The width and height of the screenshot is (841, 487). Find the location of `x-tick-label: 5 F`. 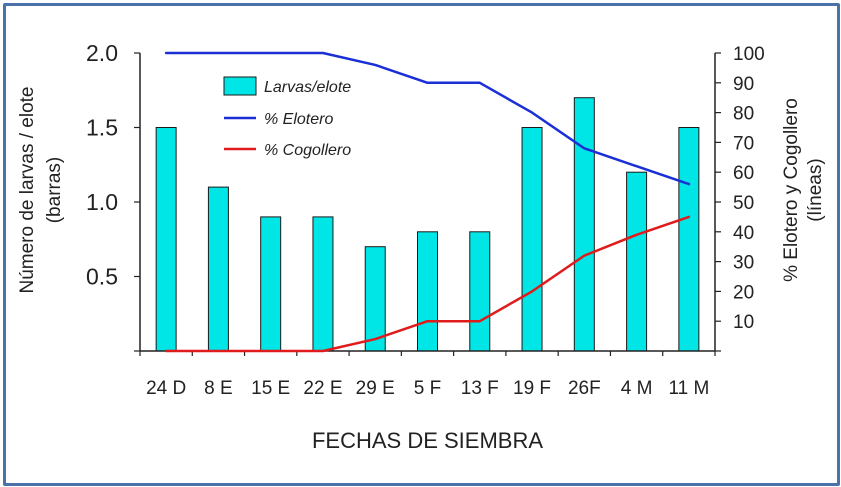

x-tick-label: 5 F is located at coordinates (427, 388).